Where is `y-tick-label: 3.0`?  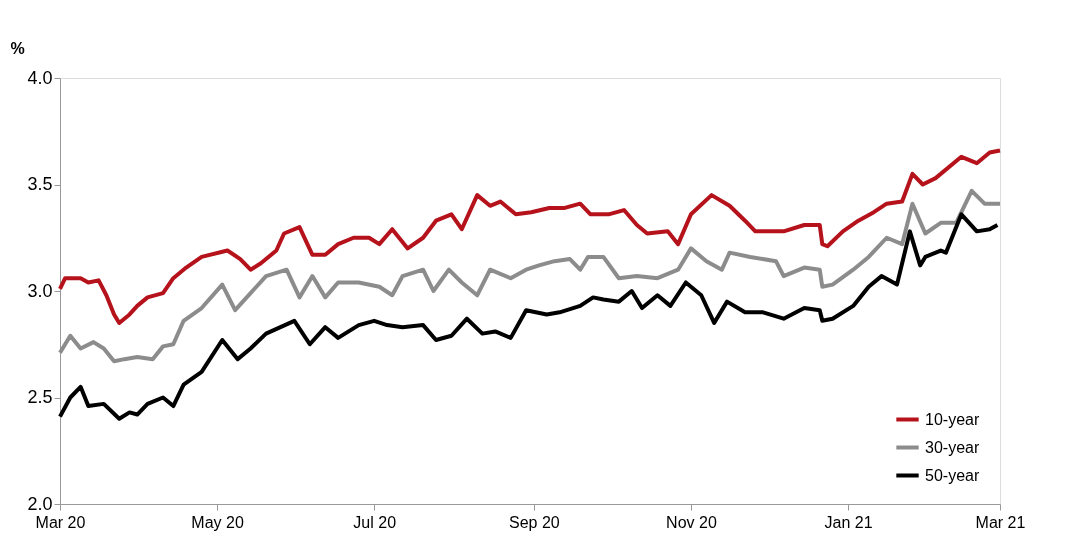 y-tick-label: 3.0 is located at coordinates (40, 290).